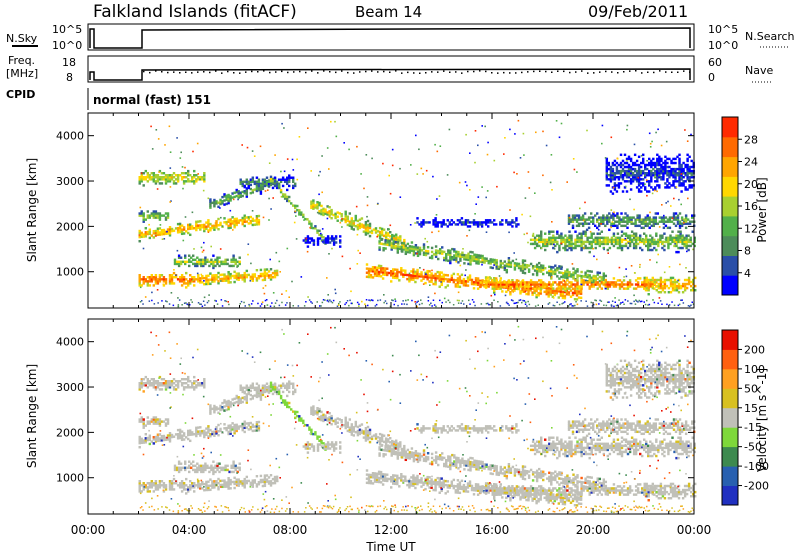 The height and width of the screenshot is (554, 800). What do you see at coordinates (575, 280) in the screenshot?
I see `power-cell-2098` at bounding box center [575, 280].